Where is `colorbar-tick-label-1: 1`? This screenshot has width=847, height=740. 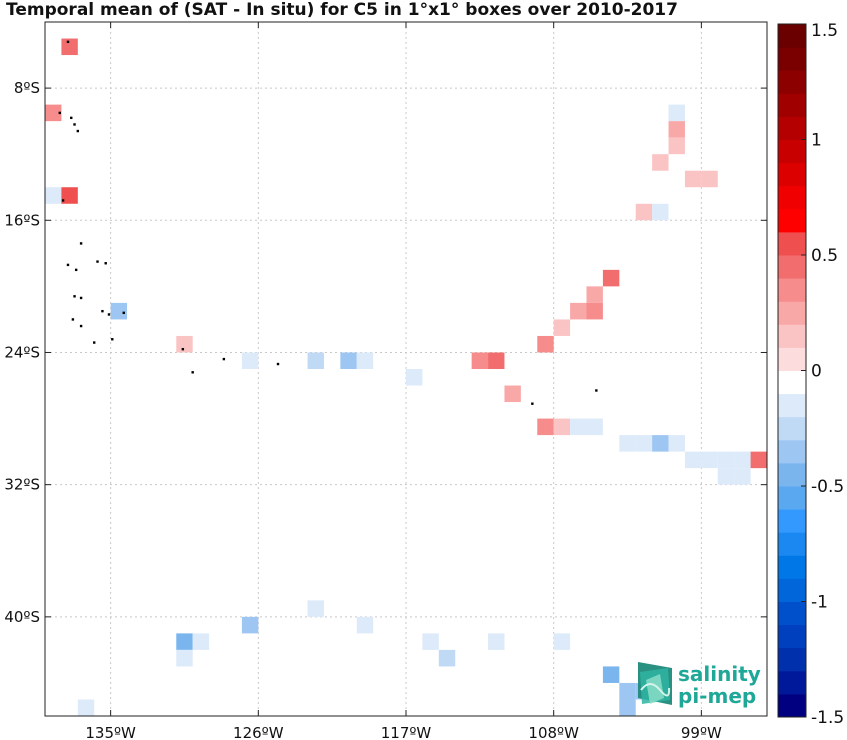 colorbar-tick-label-1: 1 is located at coordinates (816, 141).